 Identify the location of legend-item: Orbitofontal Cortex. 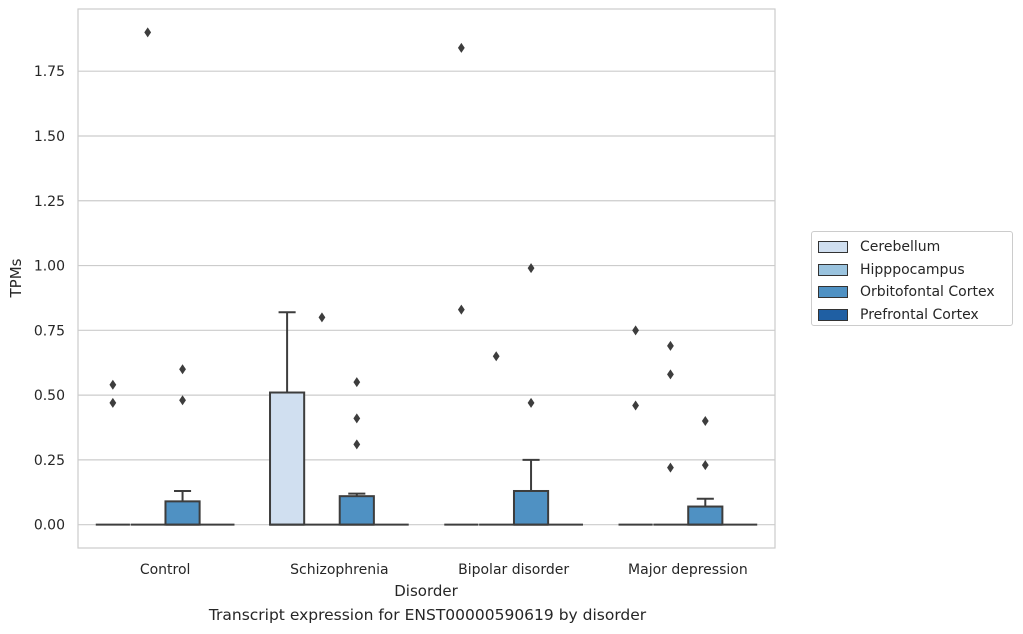
(915, 292).